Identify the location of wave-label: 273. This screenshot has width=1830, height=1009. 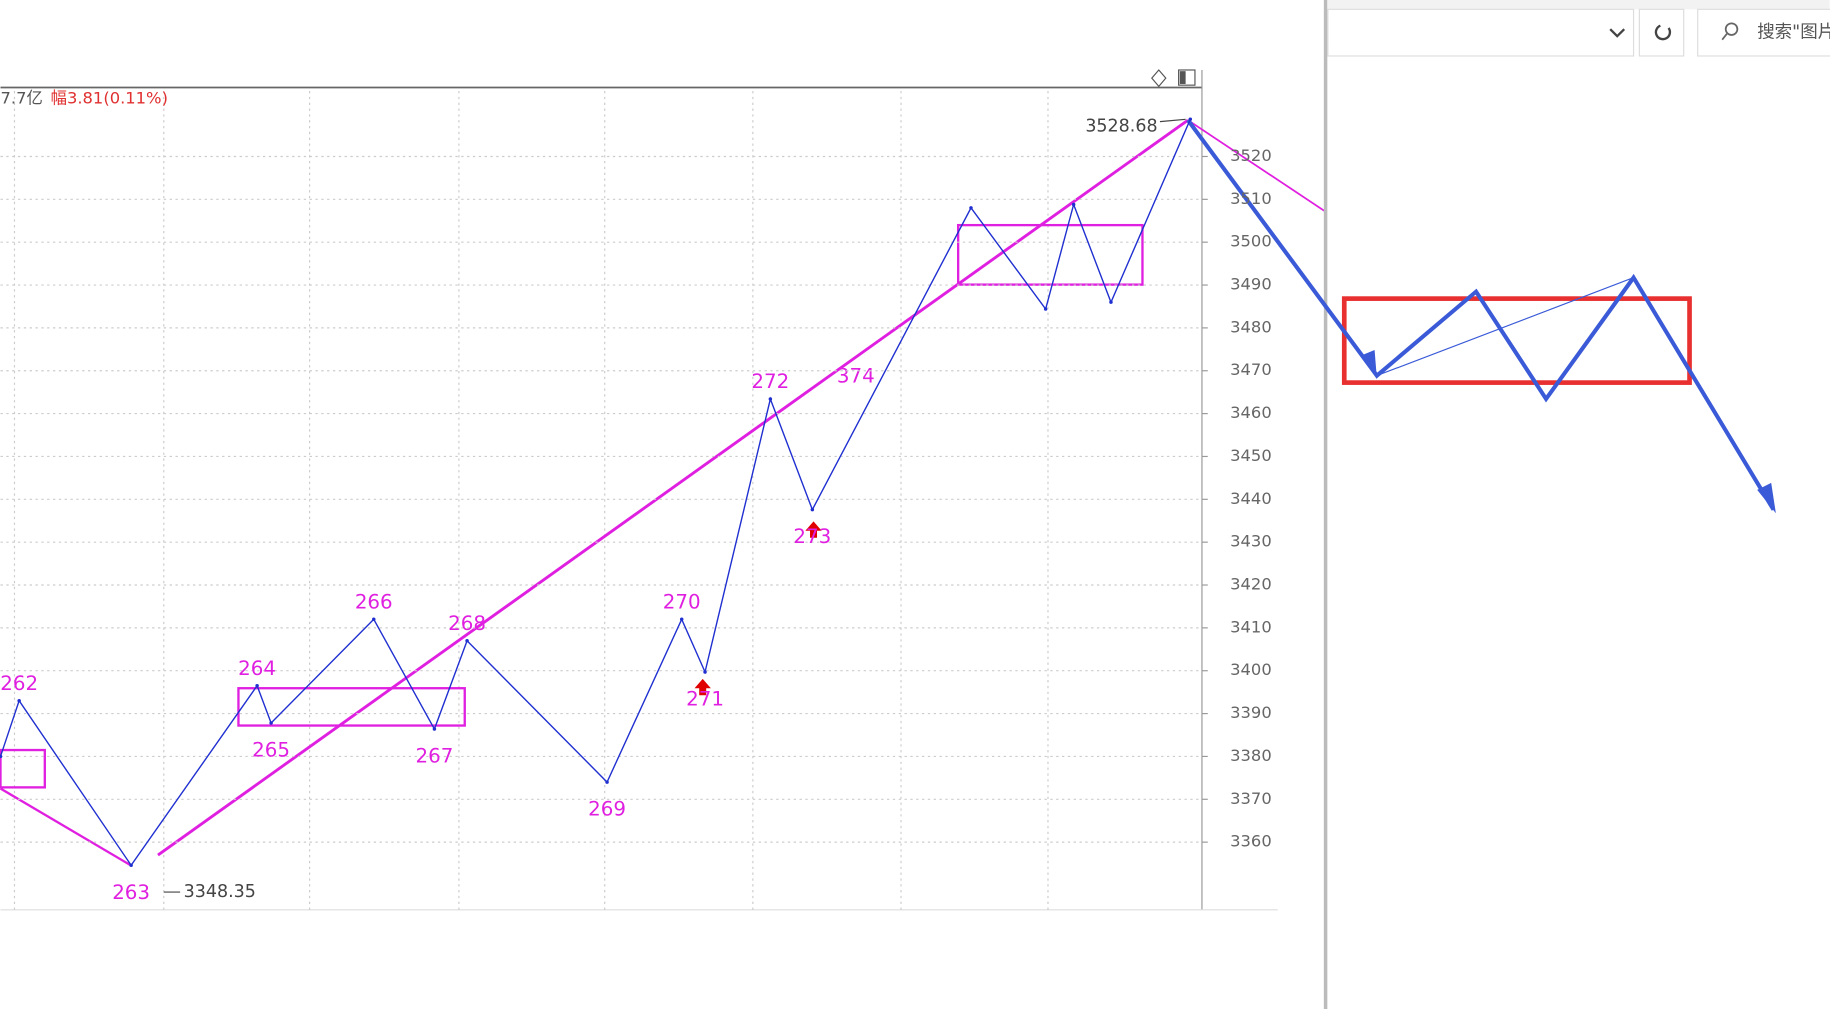
(812, 536).